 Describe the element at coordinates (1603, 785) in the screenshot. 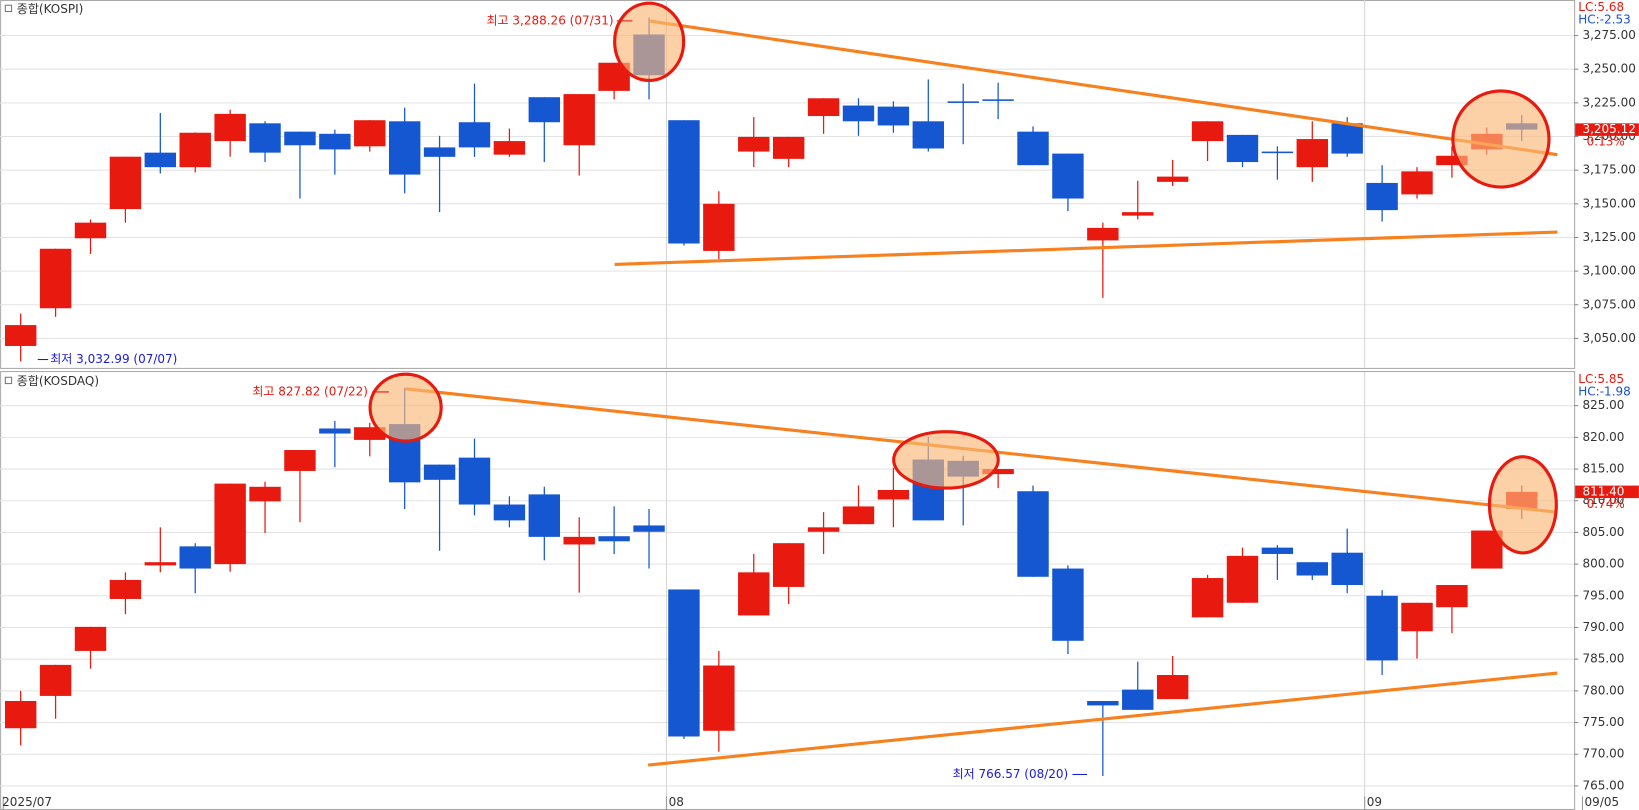

I see `y-tick-label: 765.00` at that location.